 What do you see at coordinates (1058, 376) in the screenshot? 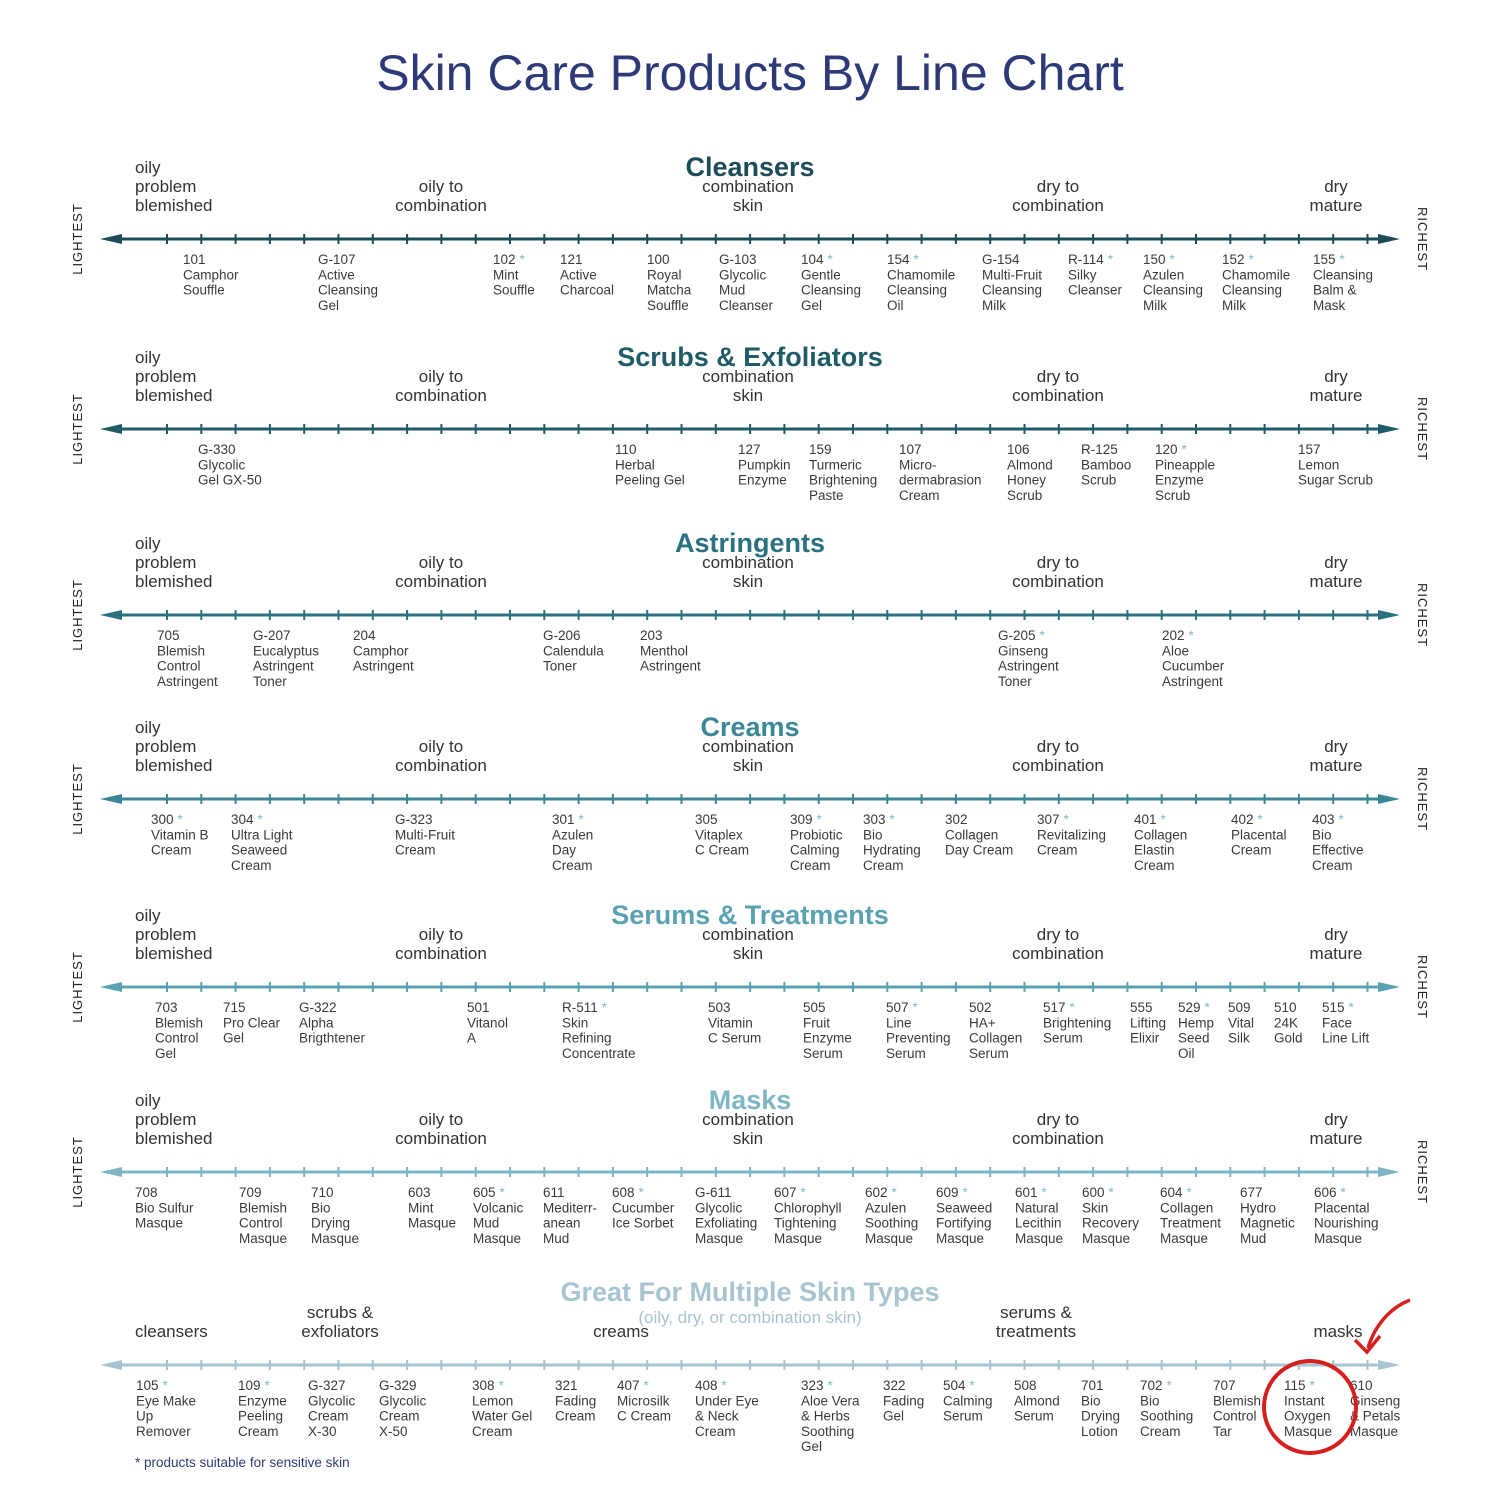
I see `zone-label: dry to` at bounding box center [1058, 376].